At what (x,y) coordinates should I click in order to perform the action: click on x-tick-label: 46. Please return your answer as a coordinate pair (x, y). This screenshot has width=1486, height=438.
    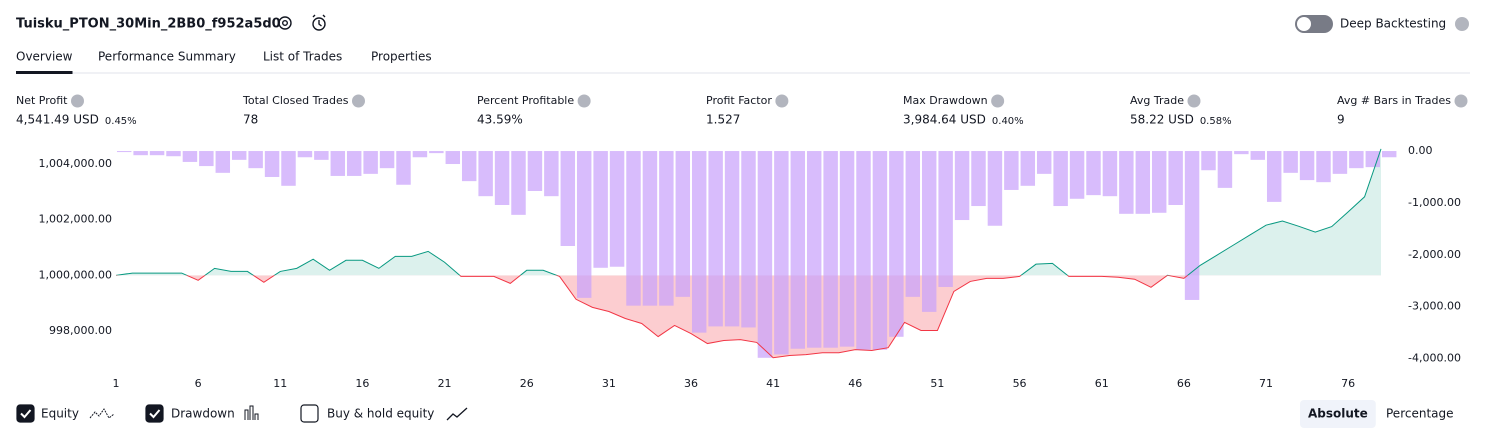
    Looking at the image, I should click on (855, 383).